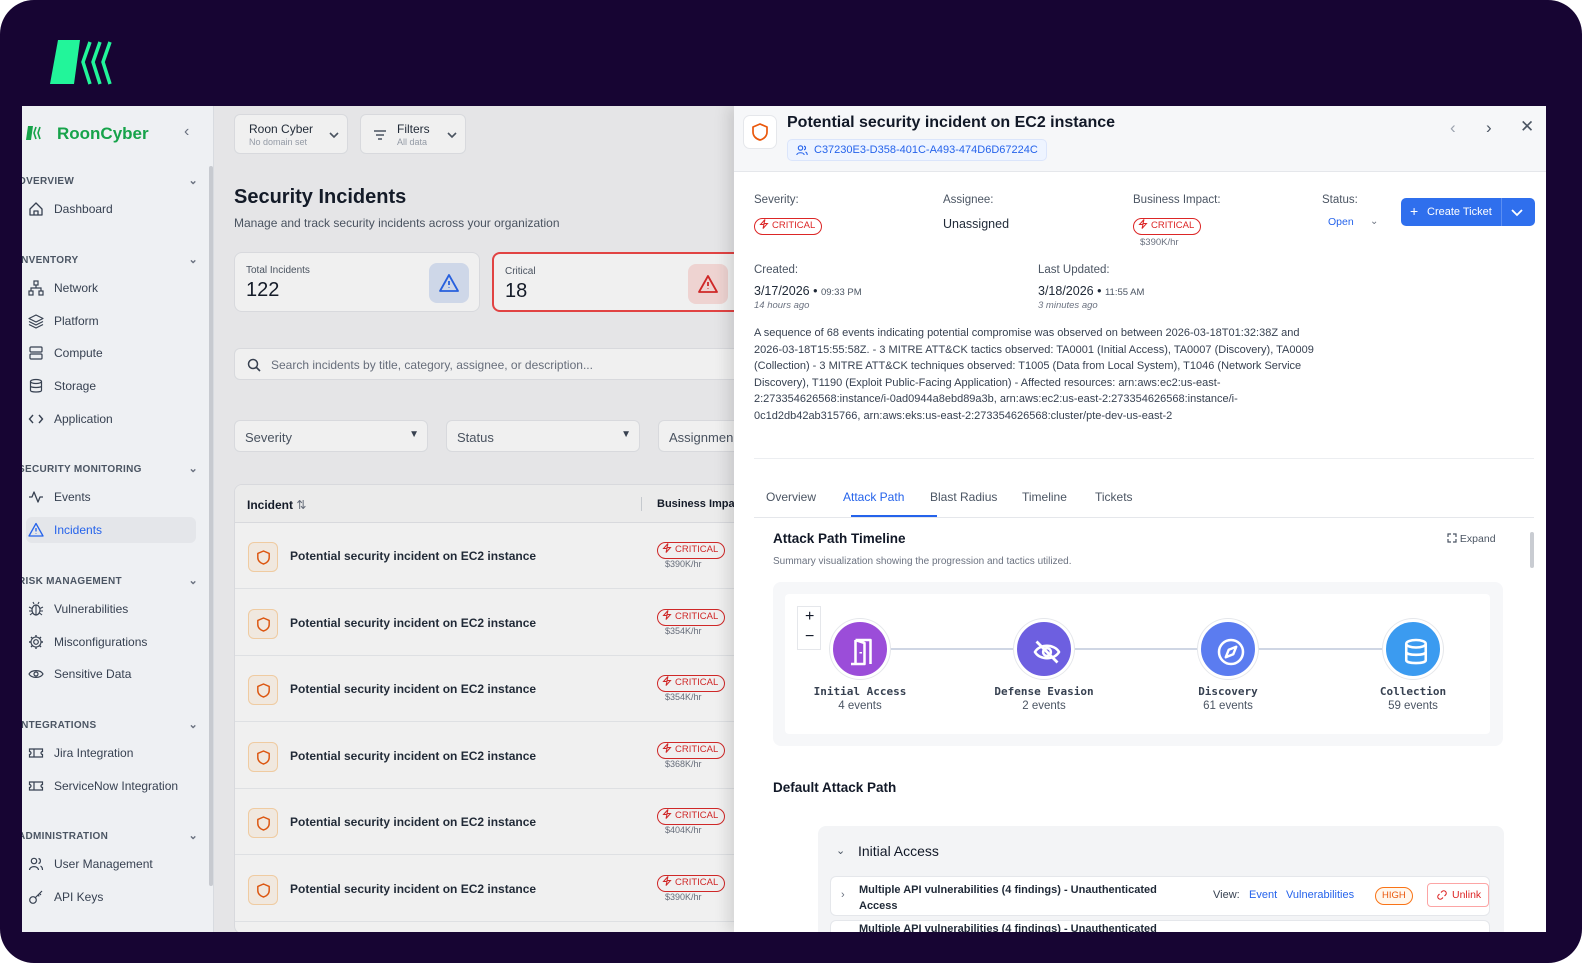 The width and height of the screenshot is (1582, 963). I want to click on vulnerabilities-link: Vulnerabilities, so click(1320, 895).